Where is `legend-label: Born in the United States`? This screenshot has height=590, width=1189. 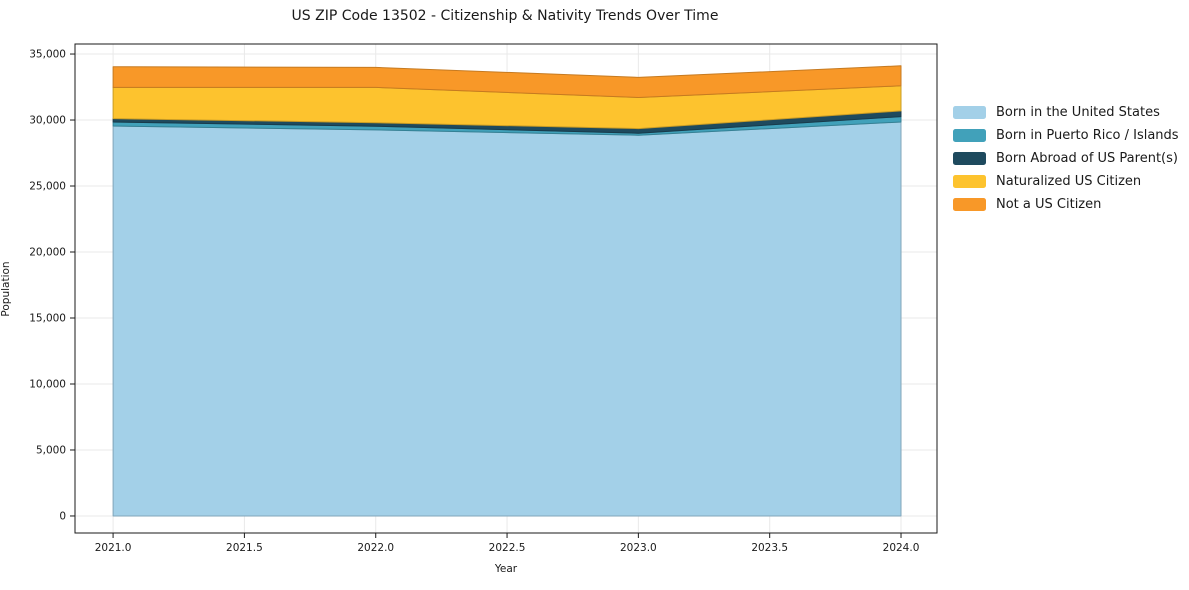
legend-label: Born in the United States is located at coordinates (1078, 112).